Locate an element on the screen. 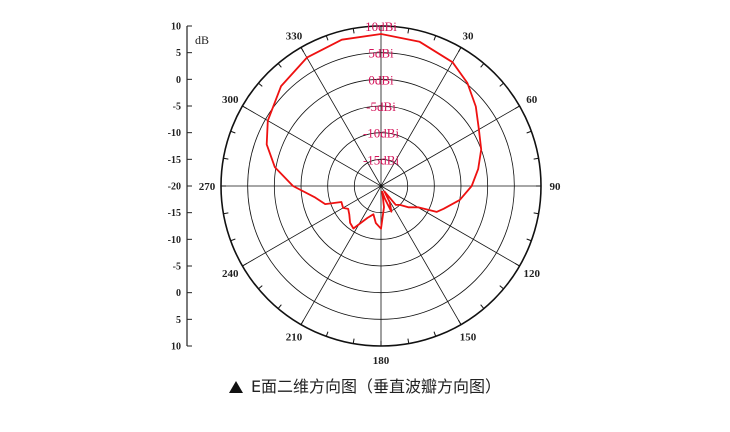 Image resolution: width=730 pixels, height=432 pixels. triangle-icon is located at coordinates (235, 387).